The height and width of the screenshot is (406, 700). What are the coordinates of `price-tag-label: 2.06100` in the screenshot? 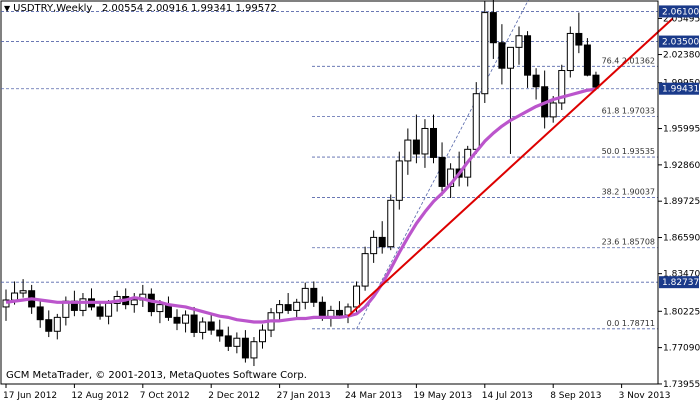 It's located at (680, 12).